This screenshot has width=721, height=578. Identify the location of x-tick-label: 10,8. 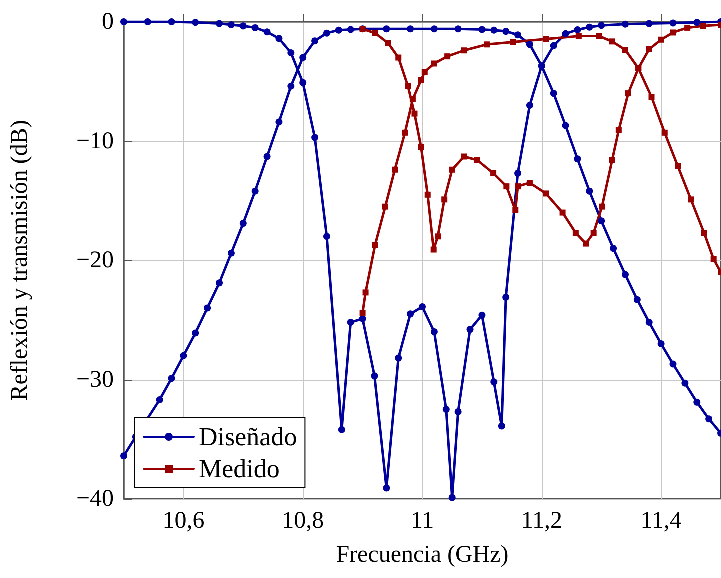
(303, 521).